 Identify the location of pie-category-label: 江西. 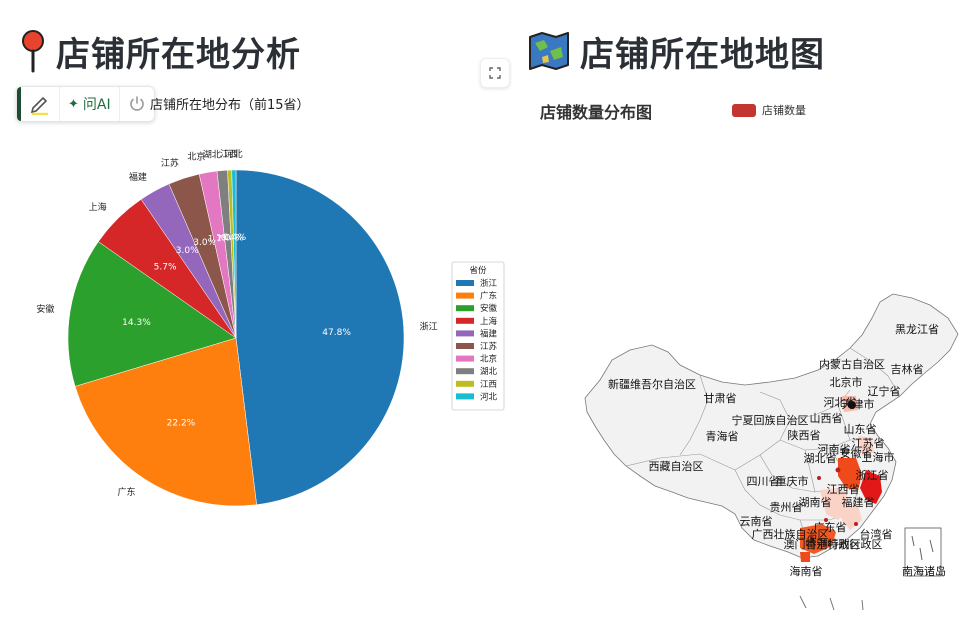
(229, 154).